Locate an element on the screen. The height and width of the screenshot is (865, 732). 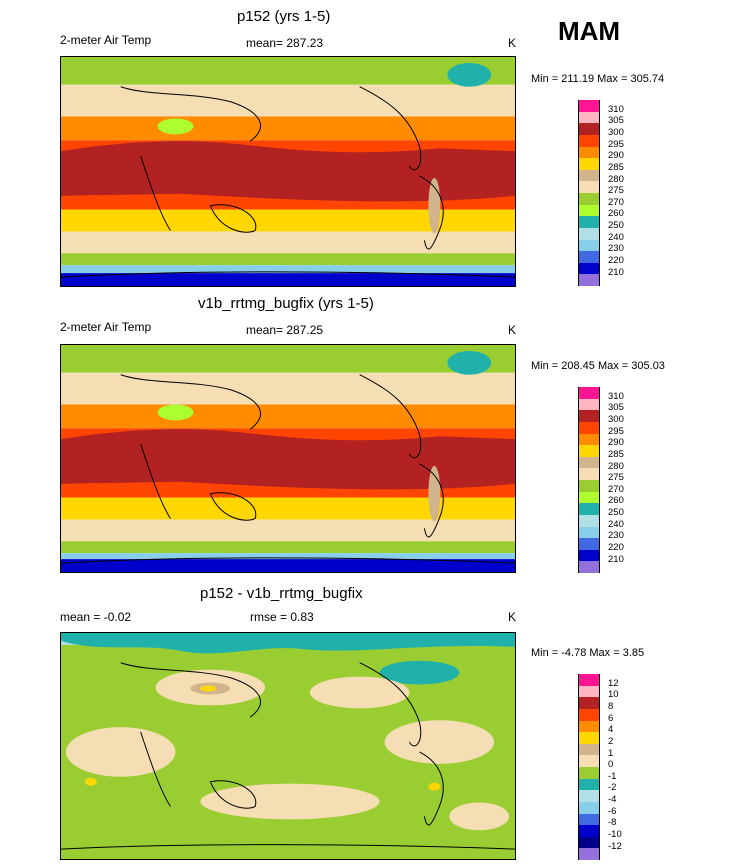
legend-level-label: 240 is located at coordinates (616, 237).